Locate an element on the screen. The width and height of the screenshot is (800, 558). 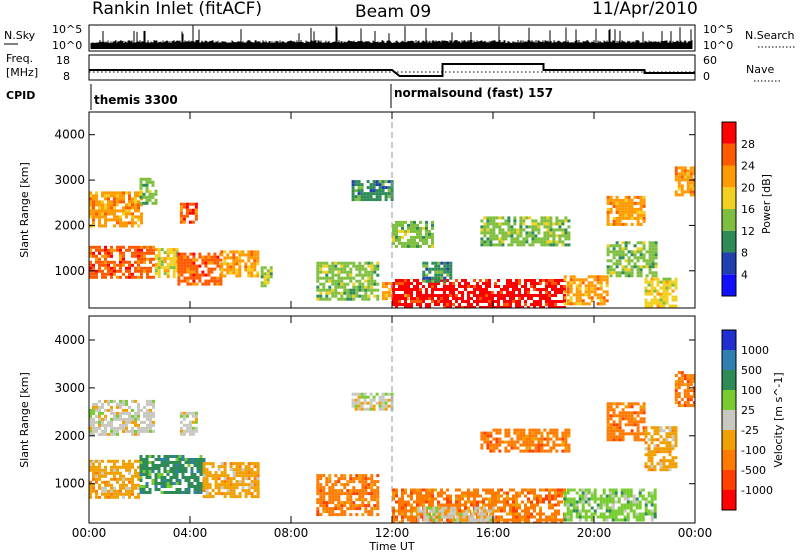
freq-left-tick-bottom: 8 is located at coordinates (66, 76).